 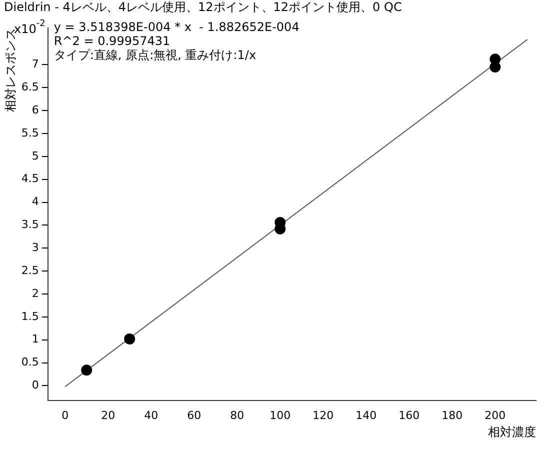 What do you see at coordinates (452, 415) in the screenshot?
I see `x-tick-label: 180` at bounding box center [452, 415].